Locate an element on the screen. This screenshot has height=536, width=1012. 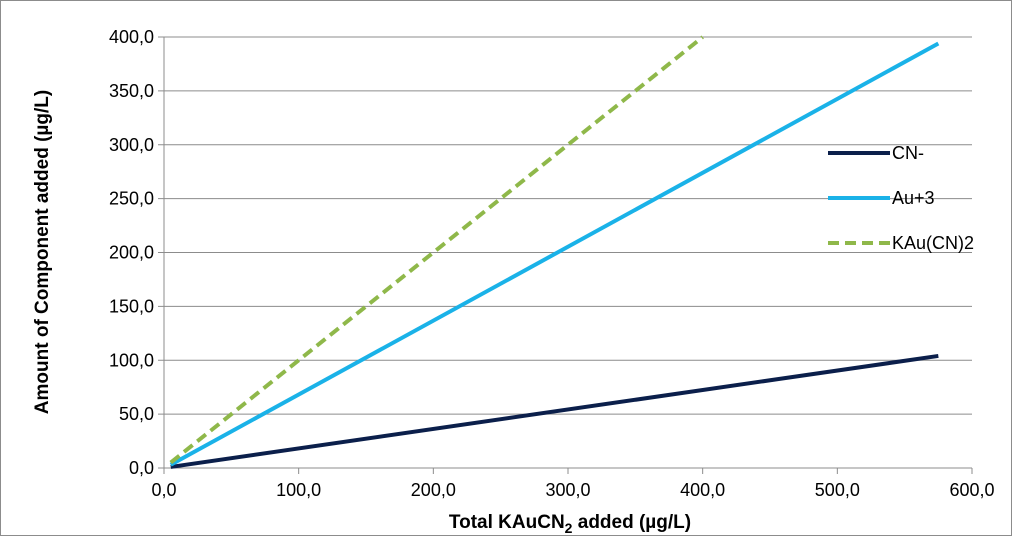
x-tick-label-5: 500,0 is located at coordinates (837, 490).